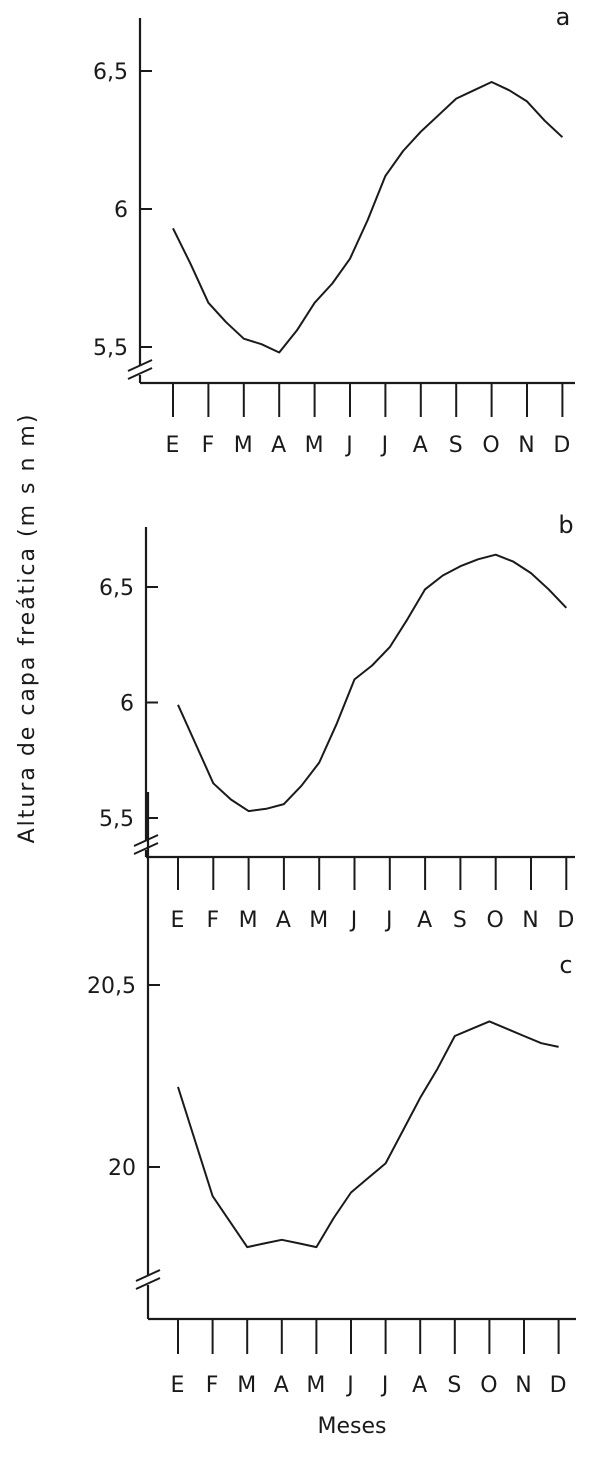 This screenshot has width=590, height=1470. I want to click on panel-label: b, so click(565, 525).